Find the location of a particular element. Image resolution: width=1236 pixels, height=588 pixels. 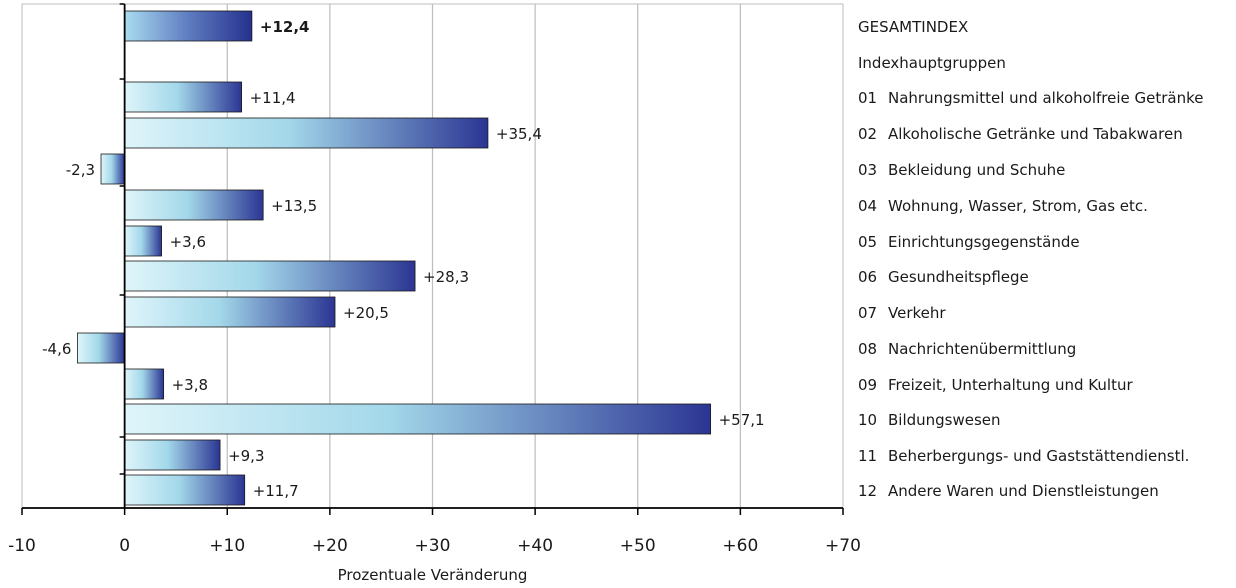

value-label: +3,8 is located at coordinates (190, 385).